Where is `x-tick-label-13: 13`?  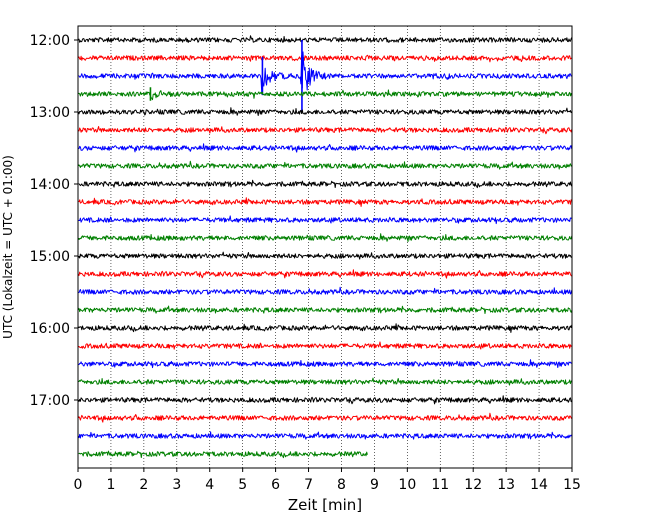
x-tick-label-13: 13 is located at coordinates (506, 485).